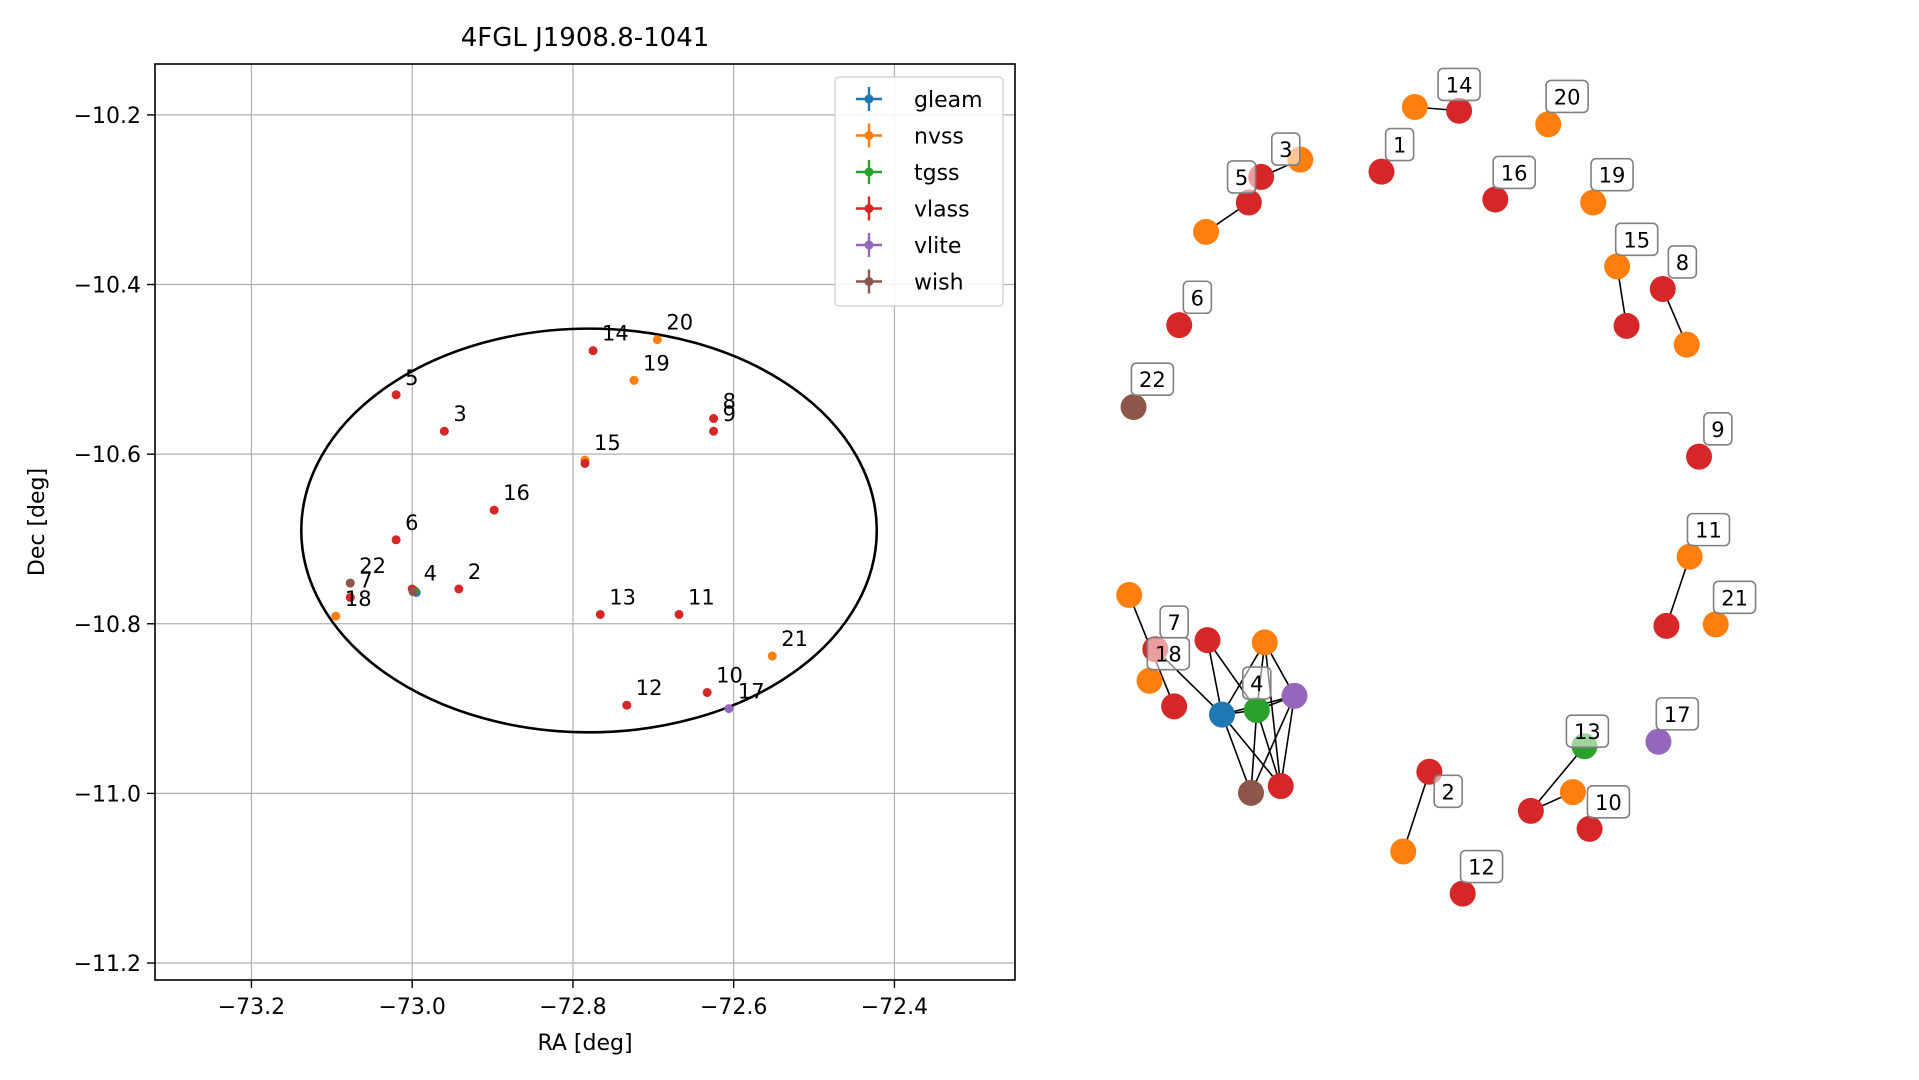 This screenshot has width=1919, height=1080. Describe the element at coordinates (607, 443) in the screenshot. I see `point-annotation: 15` at that location.